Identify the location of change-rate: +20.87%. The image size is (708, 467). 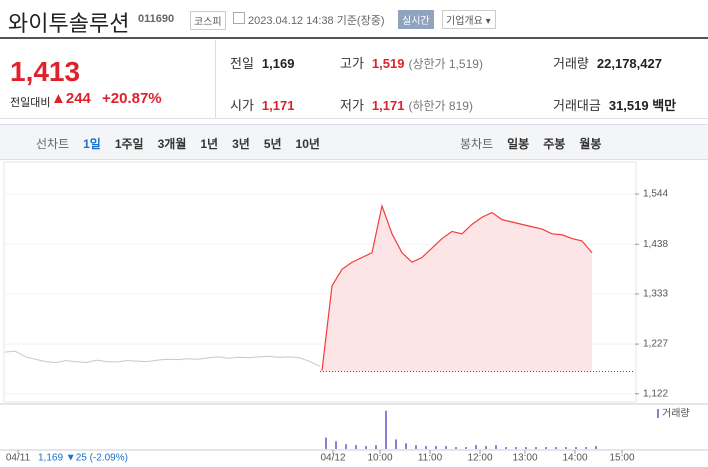
(132, 98).